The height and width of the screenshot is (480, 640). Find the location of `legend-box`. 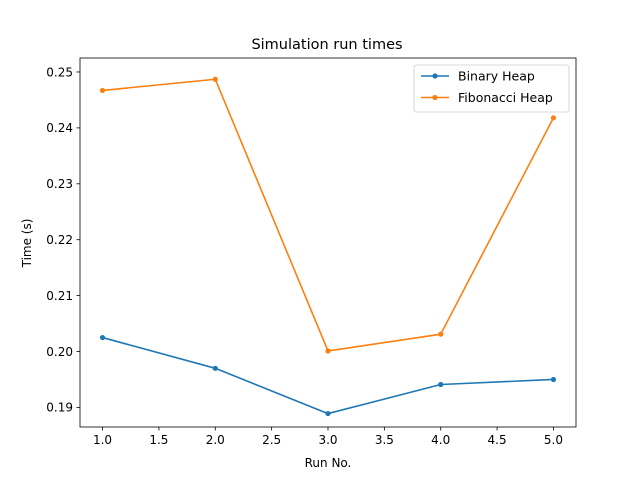

legend-box is located at coordinates (491, 88).